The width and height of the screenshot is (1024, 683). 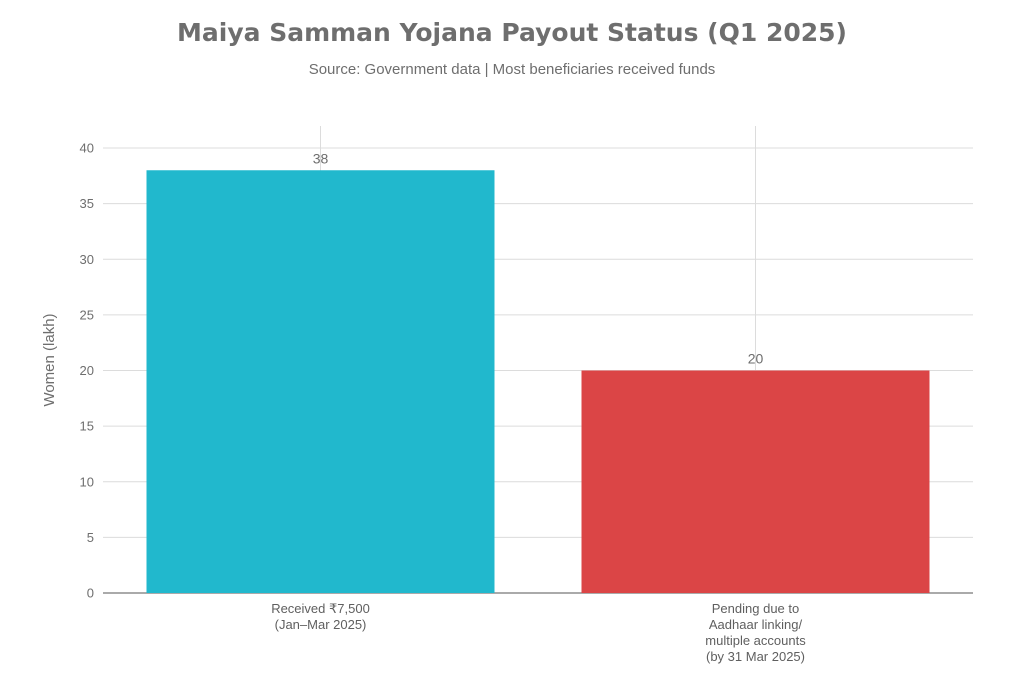 I want to click on y-tick-label: 35, so click(x=87, y=203).